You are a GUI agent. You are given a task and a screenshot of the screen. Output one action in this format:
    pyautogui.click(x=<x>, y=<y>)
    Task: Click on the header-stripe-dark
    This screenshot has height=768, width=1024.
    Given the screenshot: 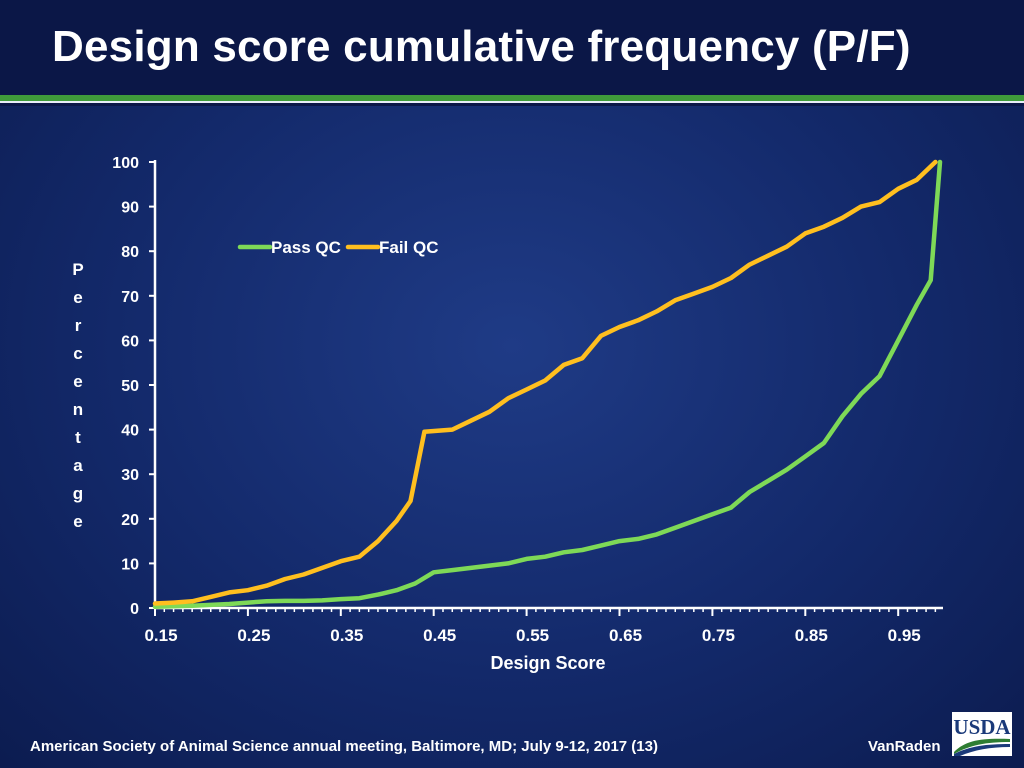 What is the action you would take?
    pyautogui.click(x=512, y=104)
    